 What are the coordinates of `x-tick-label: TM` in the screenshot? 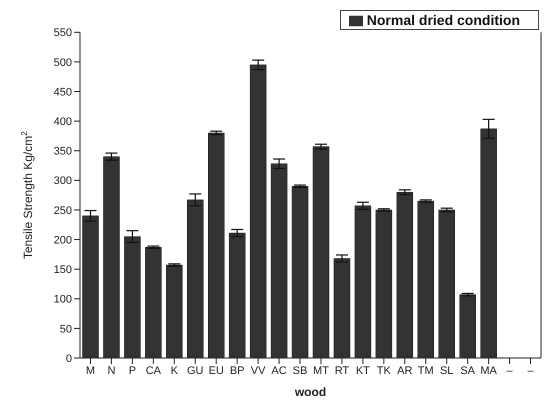 It's located at (426, 370).